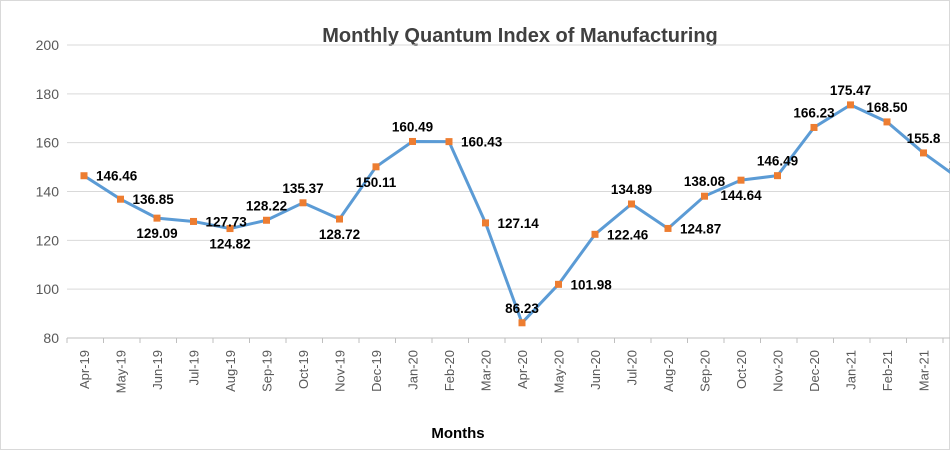  I want to click on data-label: 166.23, so click(814, 112).